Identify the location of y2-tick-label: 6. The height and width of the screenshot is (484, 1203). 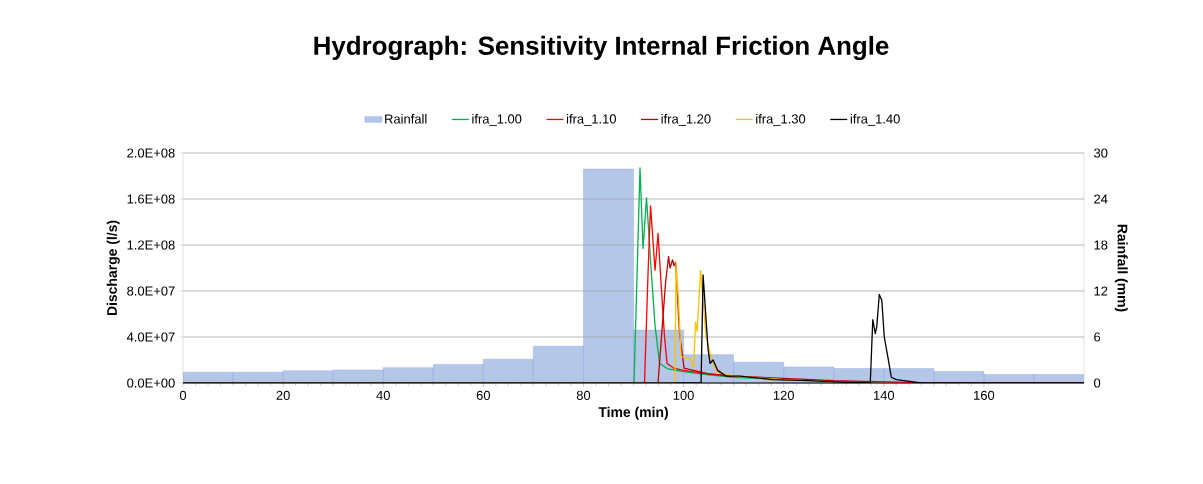
(1097, 337).